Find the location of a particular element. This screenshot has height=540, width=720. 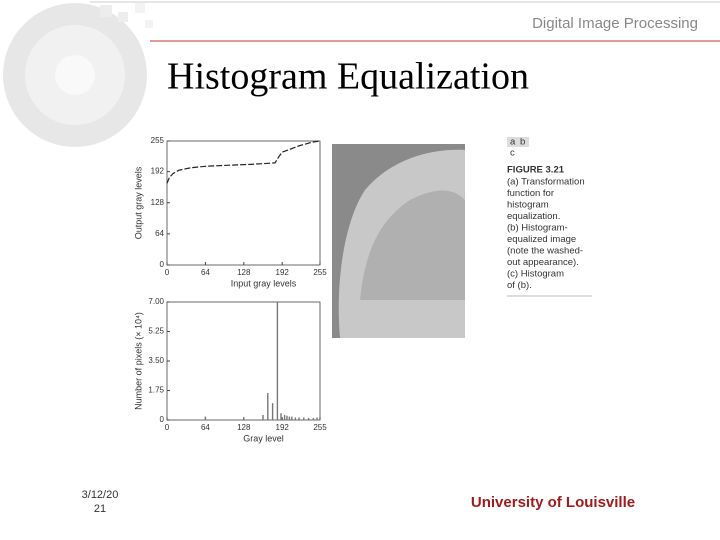

panel-label: a is located at coordinates (513, 142).